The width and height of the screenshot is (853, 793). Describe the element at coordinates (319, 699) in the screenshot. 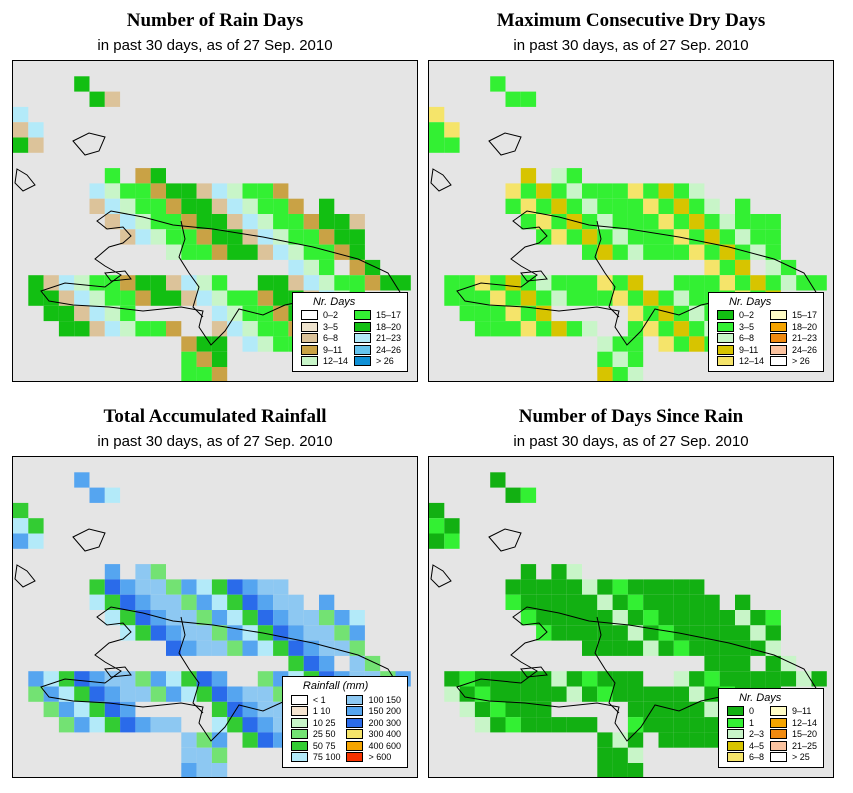

I see `legend-label: < 1` at that location.